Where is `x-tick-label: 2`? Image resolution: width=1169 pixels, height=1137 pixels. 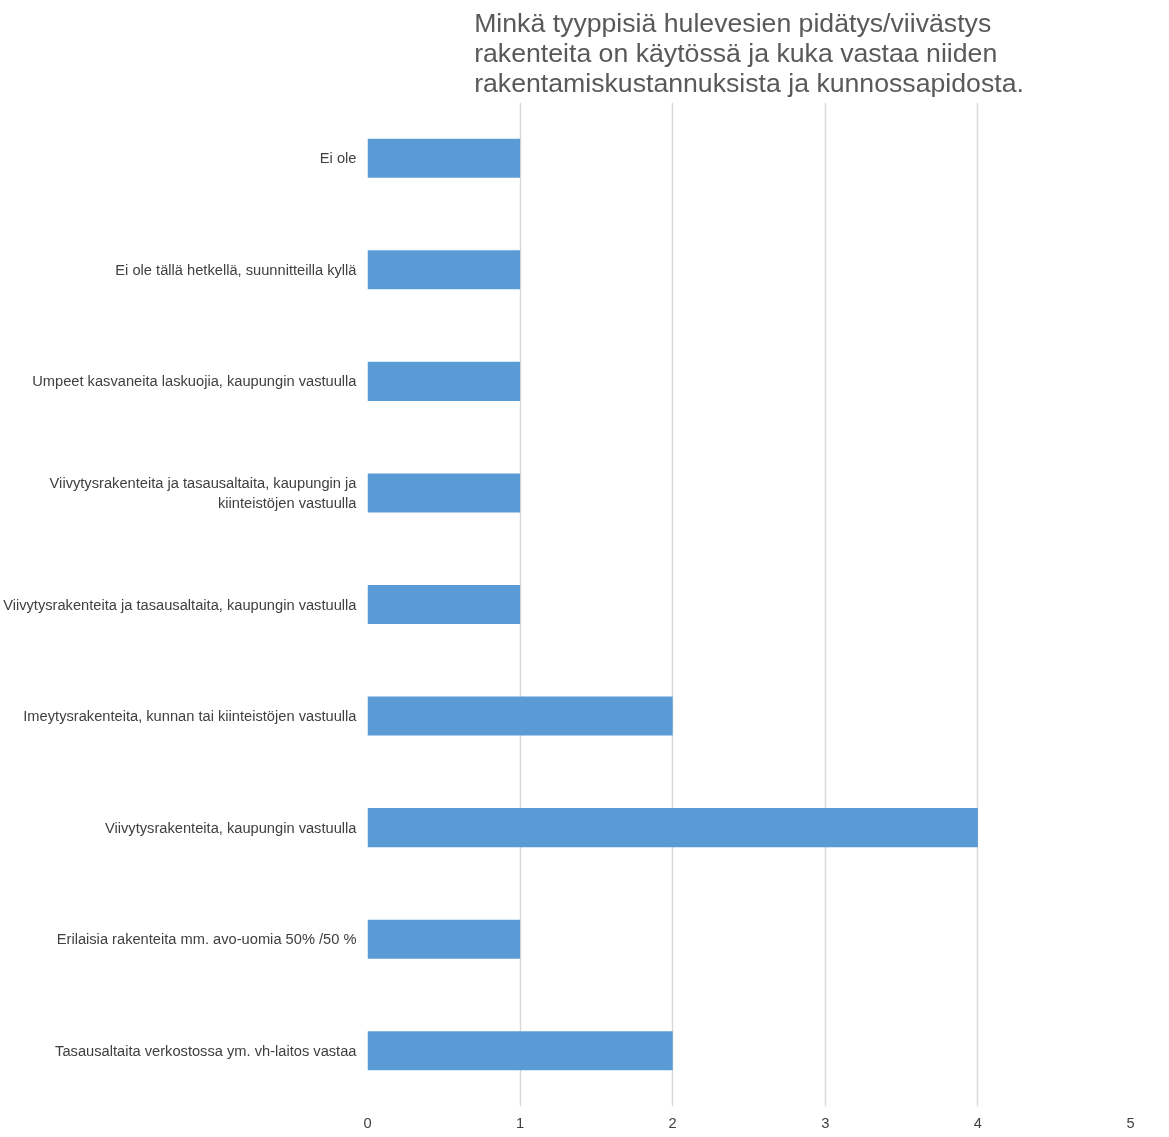 x-tick-label: 2 is located at coordinates (672, 1122).